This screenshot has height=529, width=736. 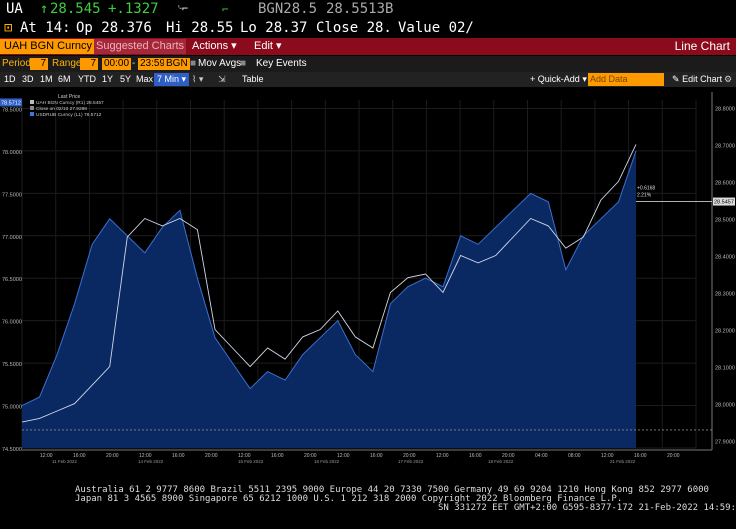 What do you see at coordinates (646, 189) in the screenshot?
I see `annotation-change: +0.6168` at bounding box center [646, 189].